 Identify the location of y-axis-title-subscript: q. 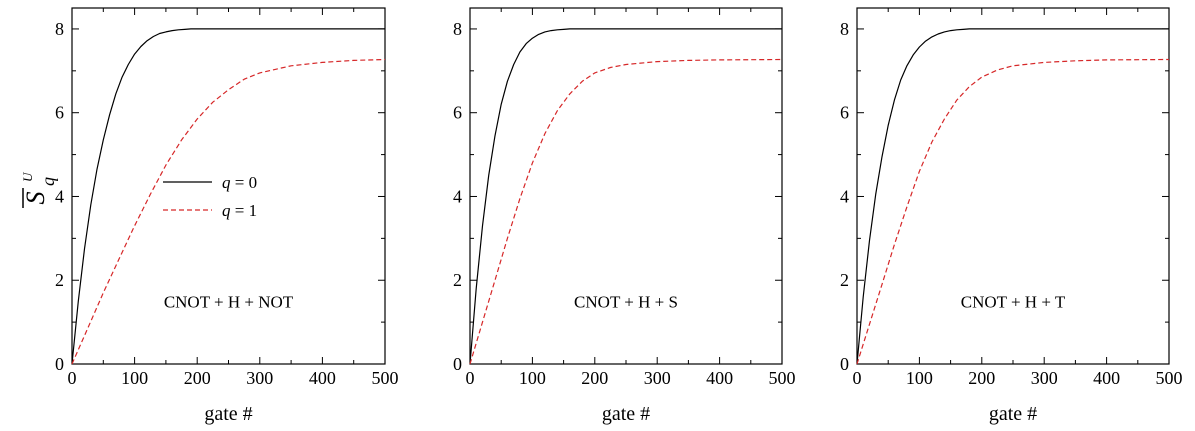
(48, 181).